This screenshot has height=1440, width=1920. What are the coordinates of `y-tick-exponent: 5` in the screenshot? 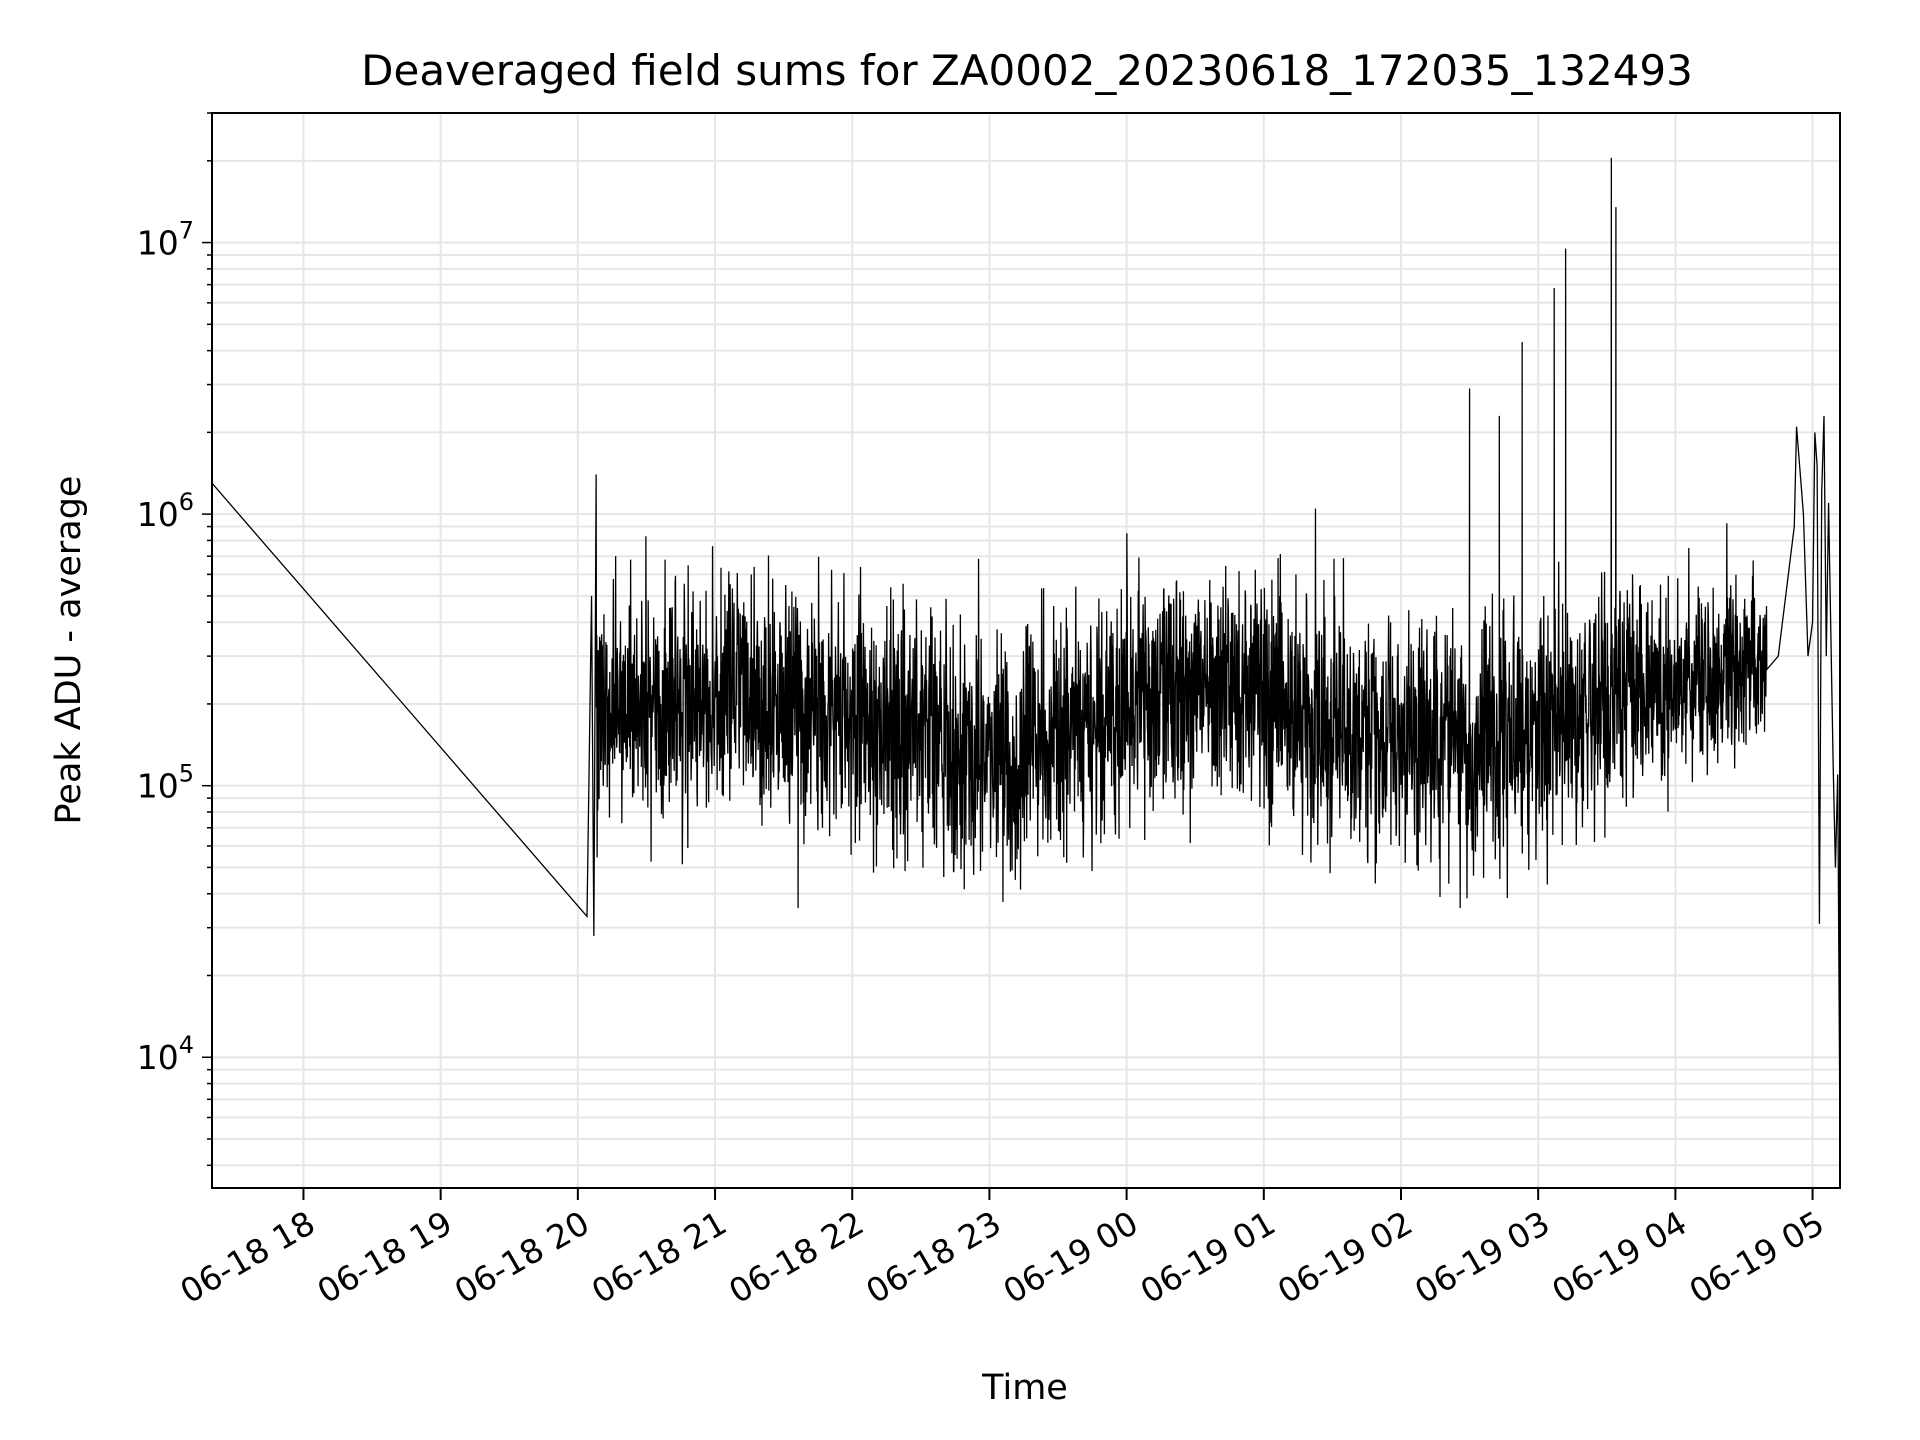 It's located at (186, 774).